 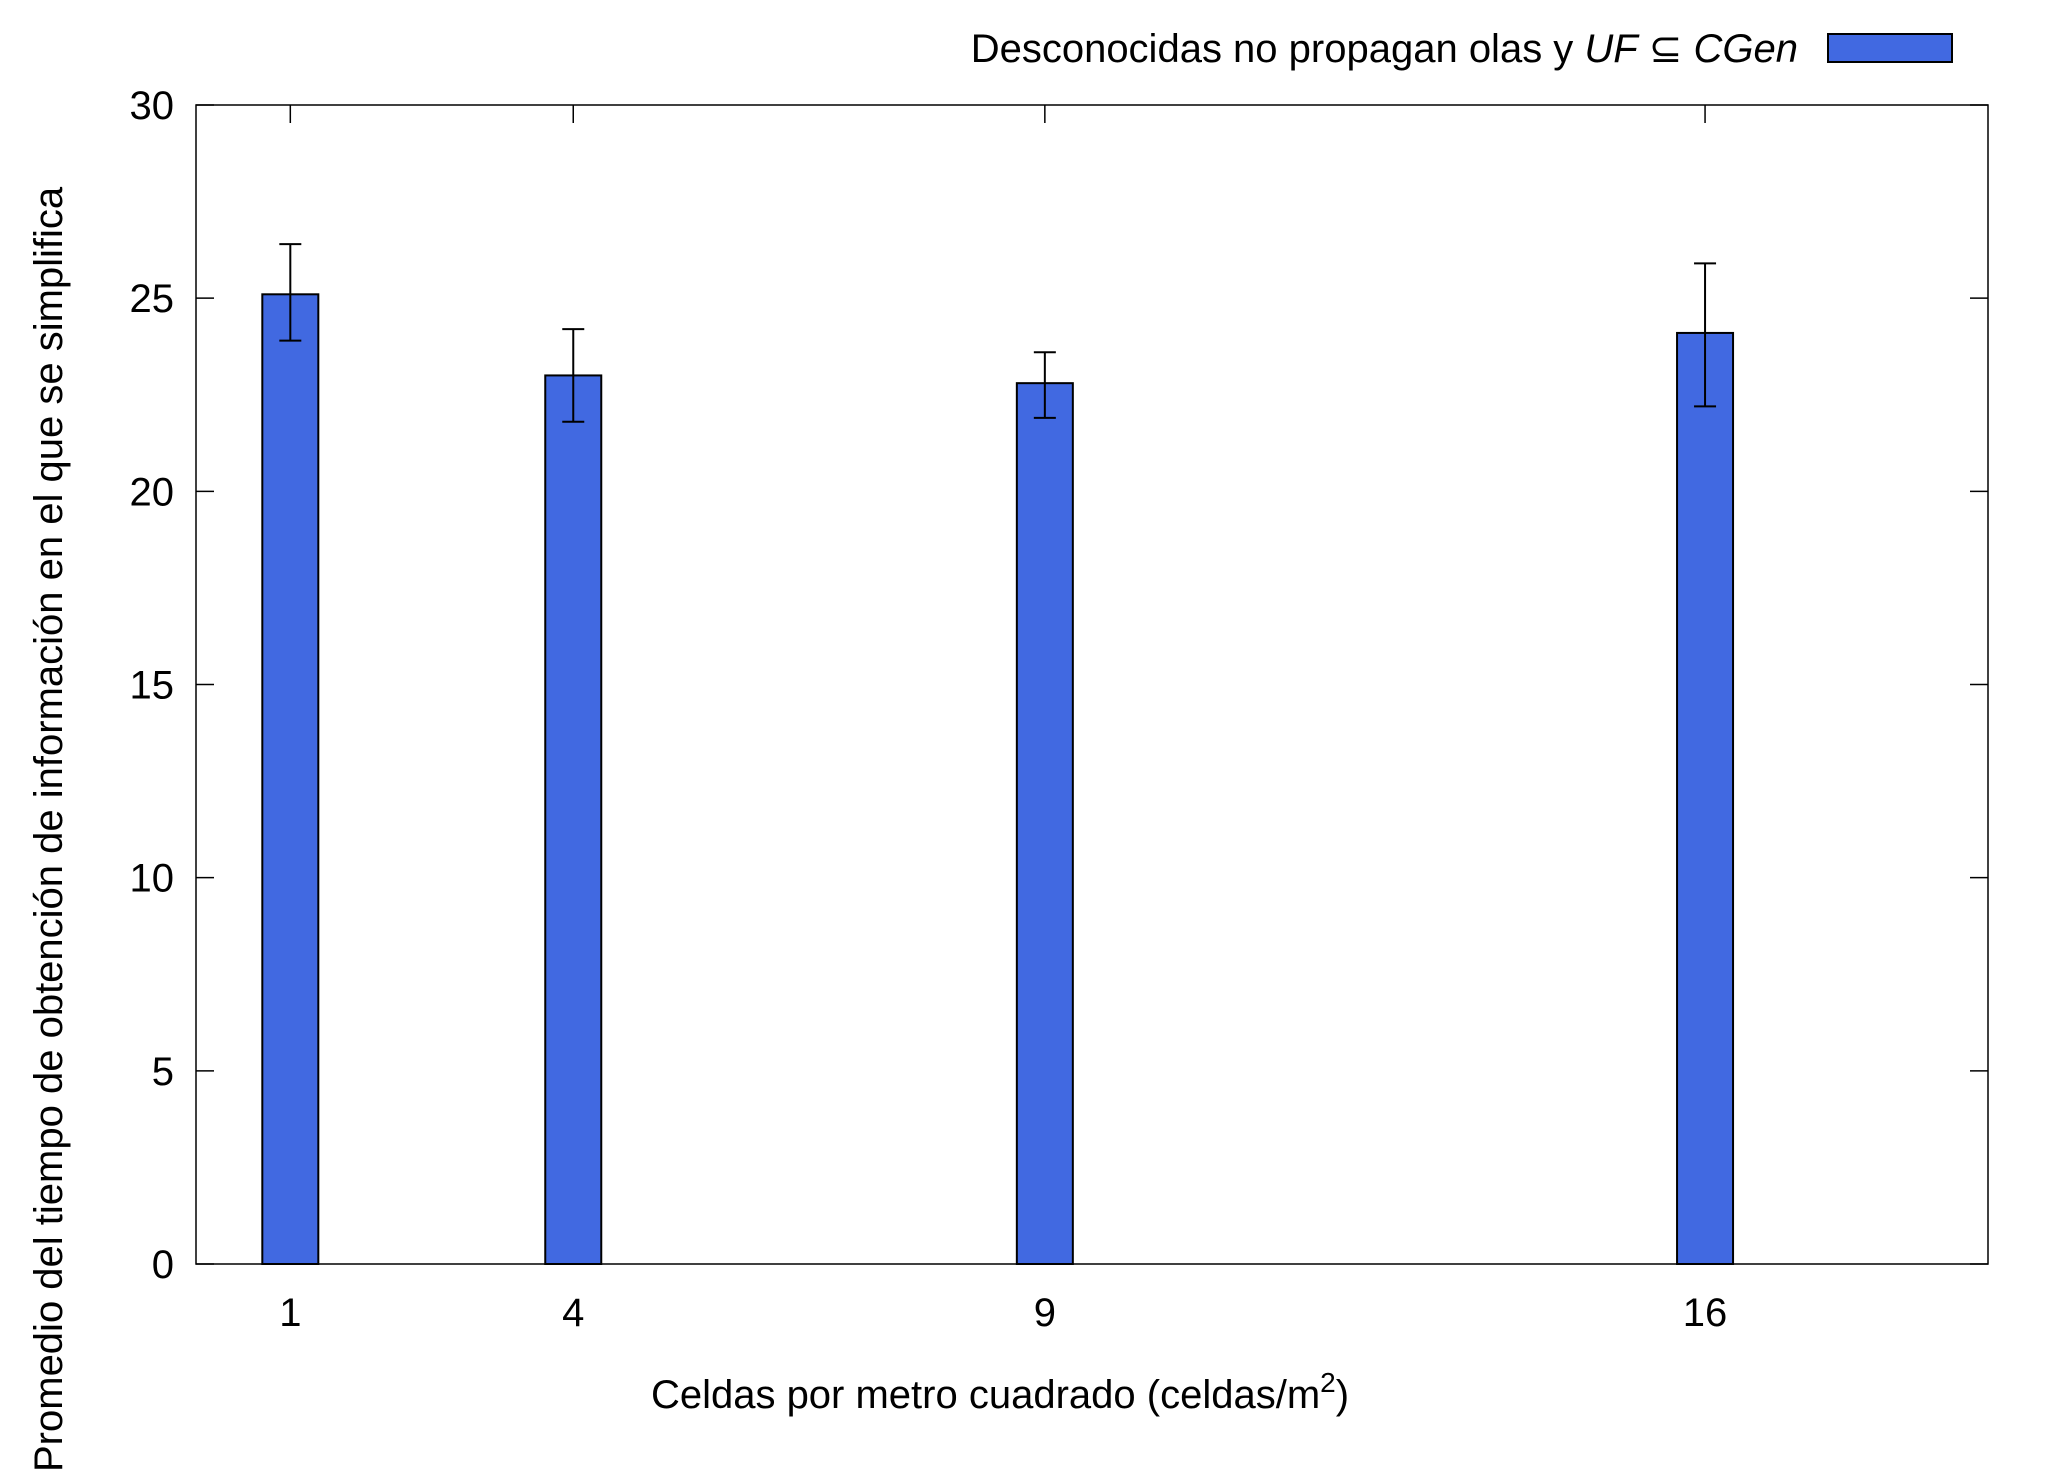 I want to click on x-tick-label: 16, so click(x=1705, y=1313).